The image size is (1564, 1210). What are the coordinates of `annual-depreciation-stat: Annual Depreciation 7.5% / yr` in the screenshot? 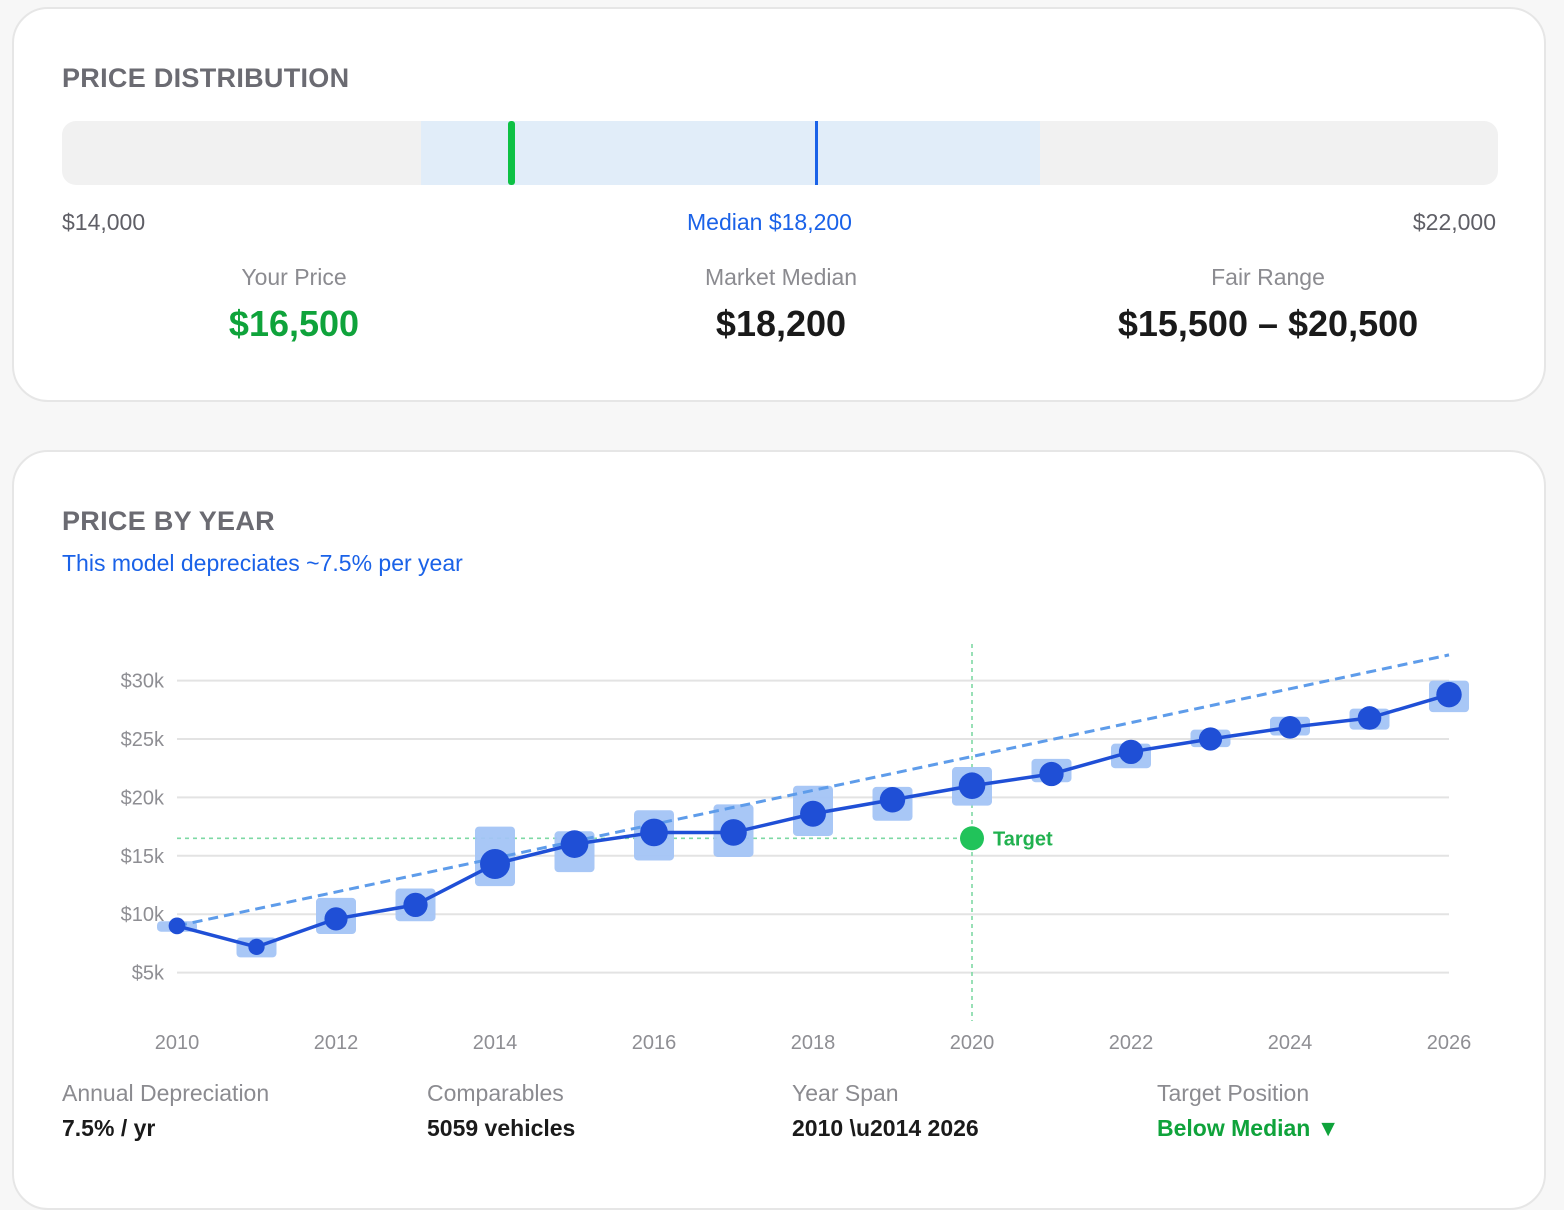 It's located at (165, 1111).